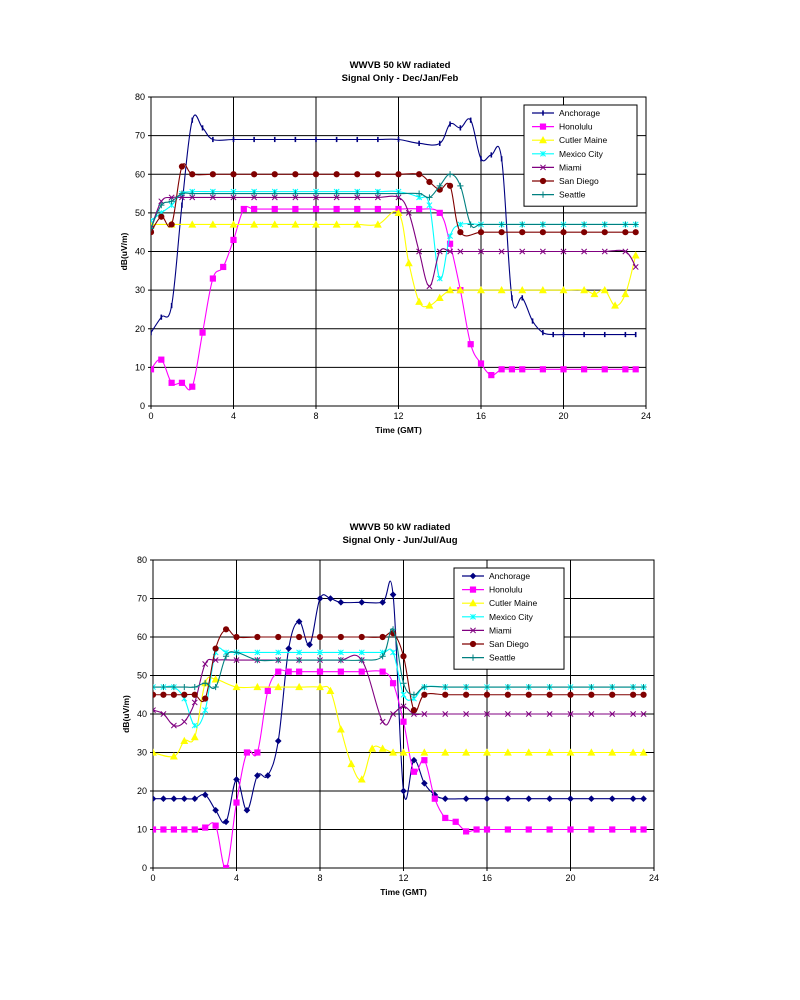 Image resolution: width=800 pixels, height=1000 pixels. Describe the element at coordinates (400, 691) in the screenshot. I see `series-miami` at that location.